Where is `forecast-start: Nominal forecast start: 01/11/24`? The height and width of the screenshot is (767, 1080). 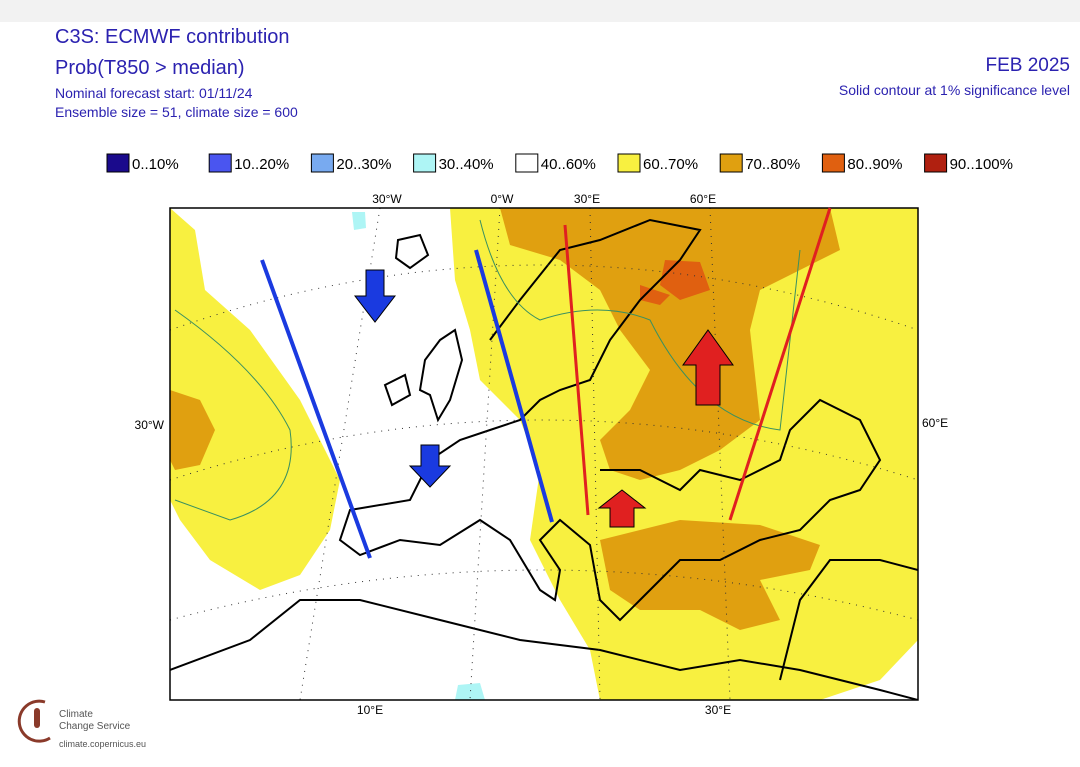
forecast-start: Nominal forecast start: 01/11/24 is located at coordinates (154, 93).